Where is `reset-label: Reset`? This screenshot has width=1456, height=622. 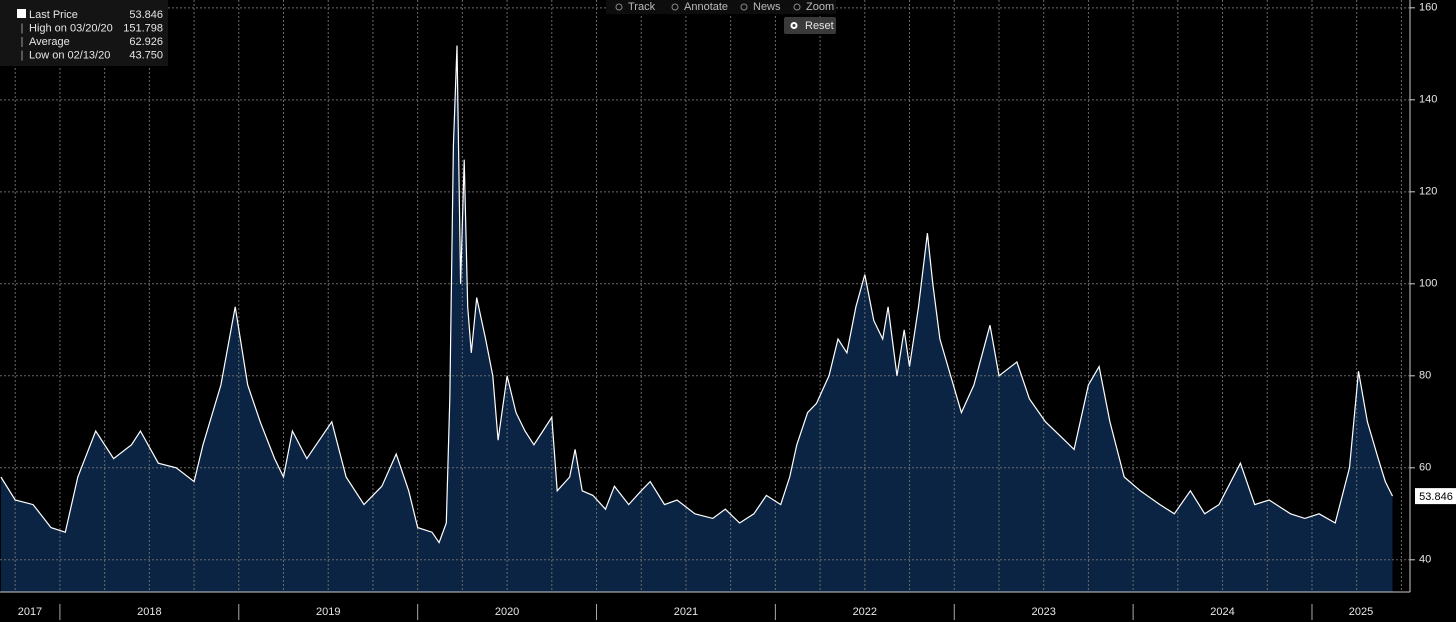
reset-label: Reset is located at coordinates (819, 26).